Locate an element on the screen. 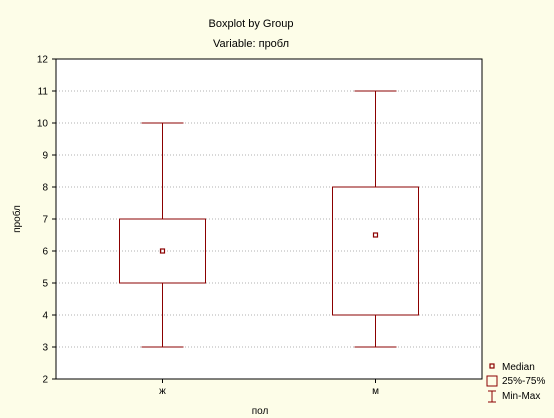  legend-median-marker is located at coordinates (492, 366).